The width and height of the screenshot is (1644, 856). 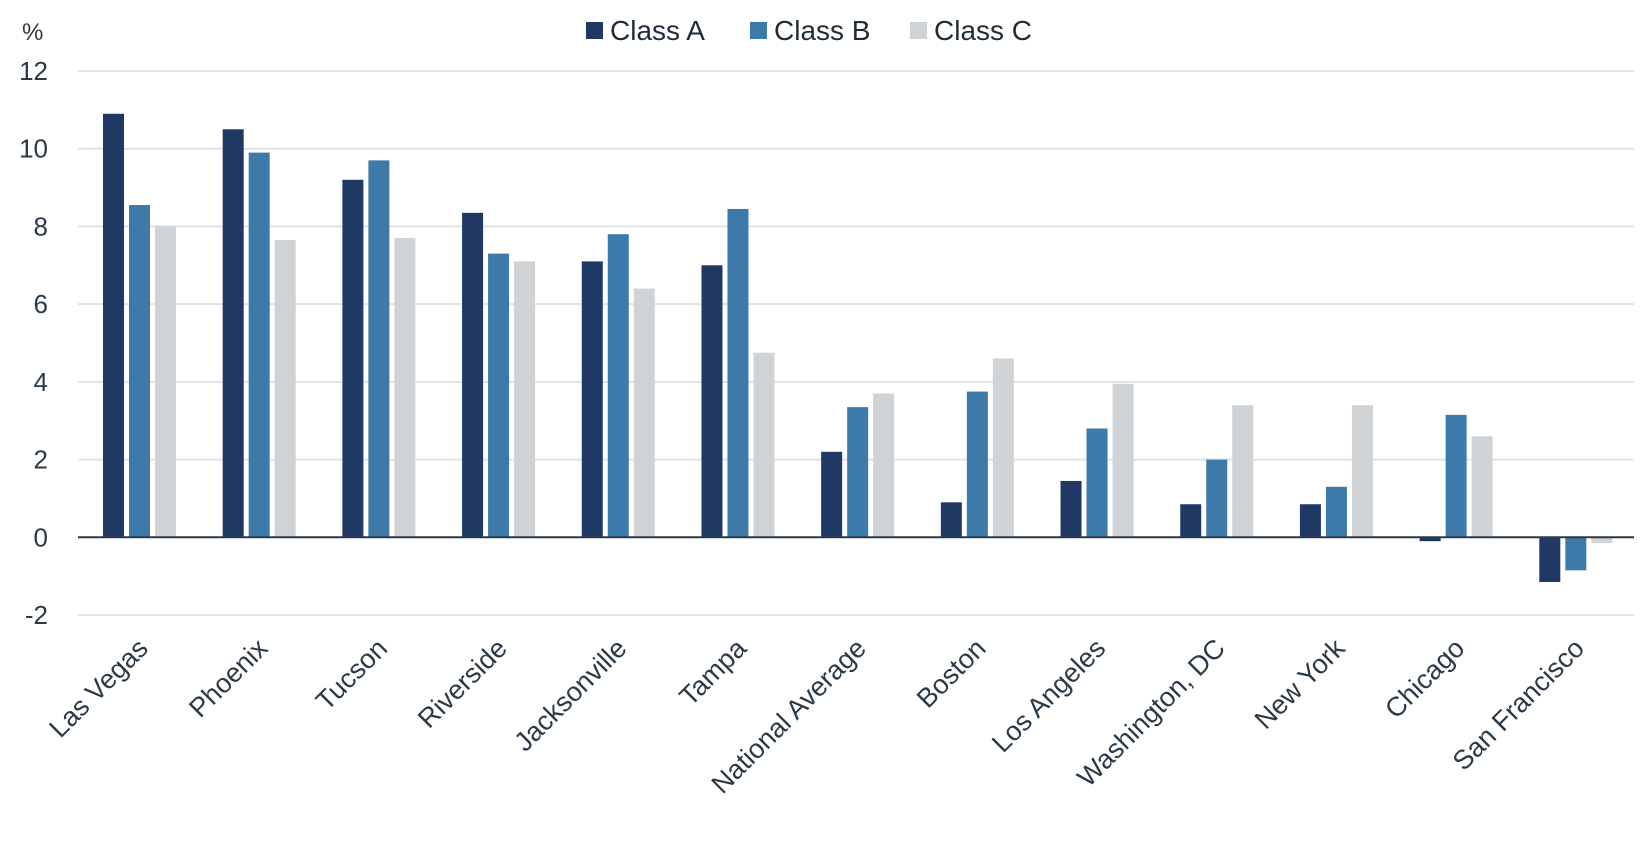 I want to click on x-category-label: Las Vegas, so click(x=98, y=688).